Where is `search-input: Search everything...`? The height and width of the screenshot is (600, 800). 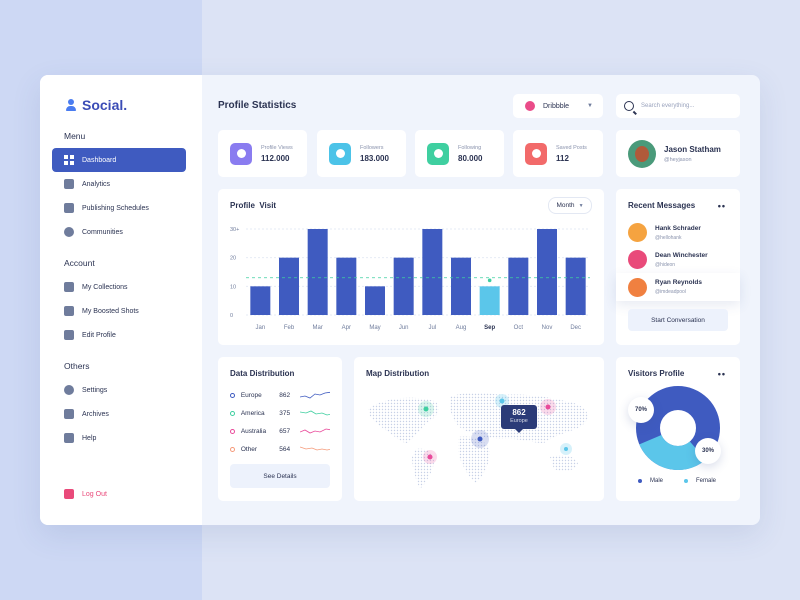
search-input: Search everything... is located at coordinates (668, 106).